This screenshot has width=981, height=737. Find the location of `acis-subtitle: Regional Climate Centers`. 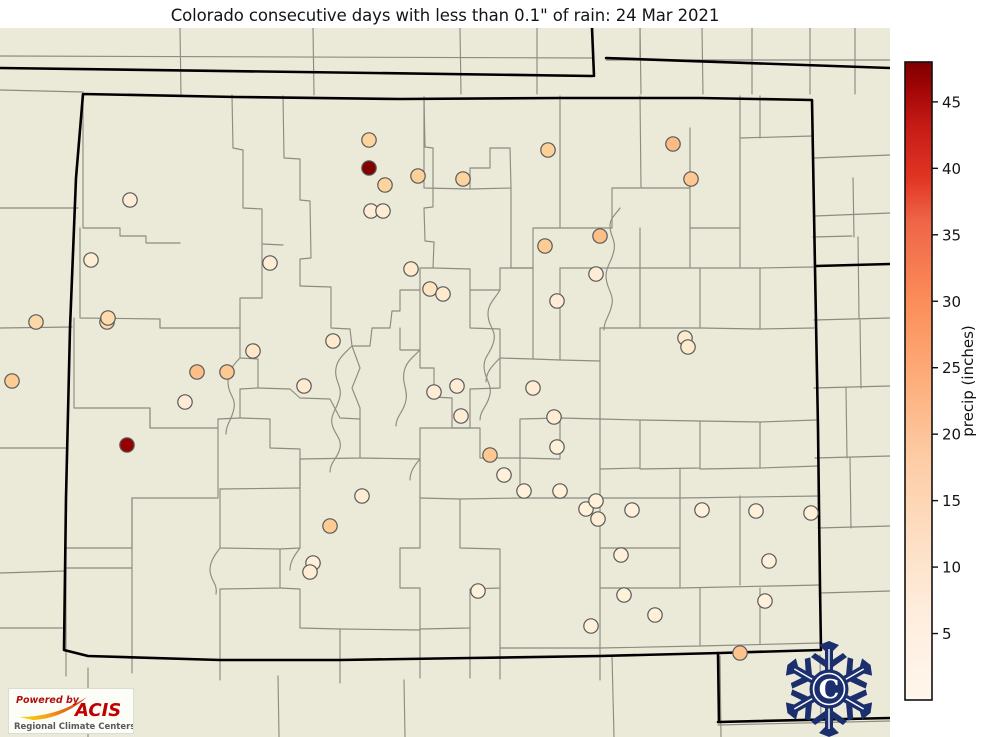

acis-subtitle: Regional Climate Centers is located at coordinates (73, 727).